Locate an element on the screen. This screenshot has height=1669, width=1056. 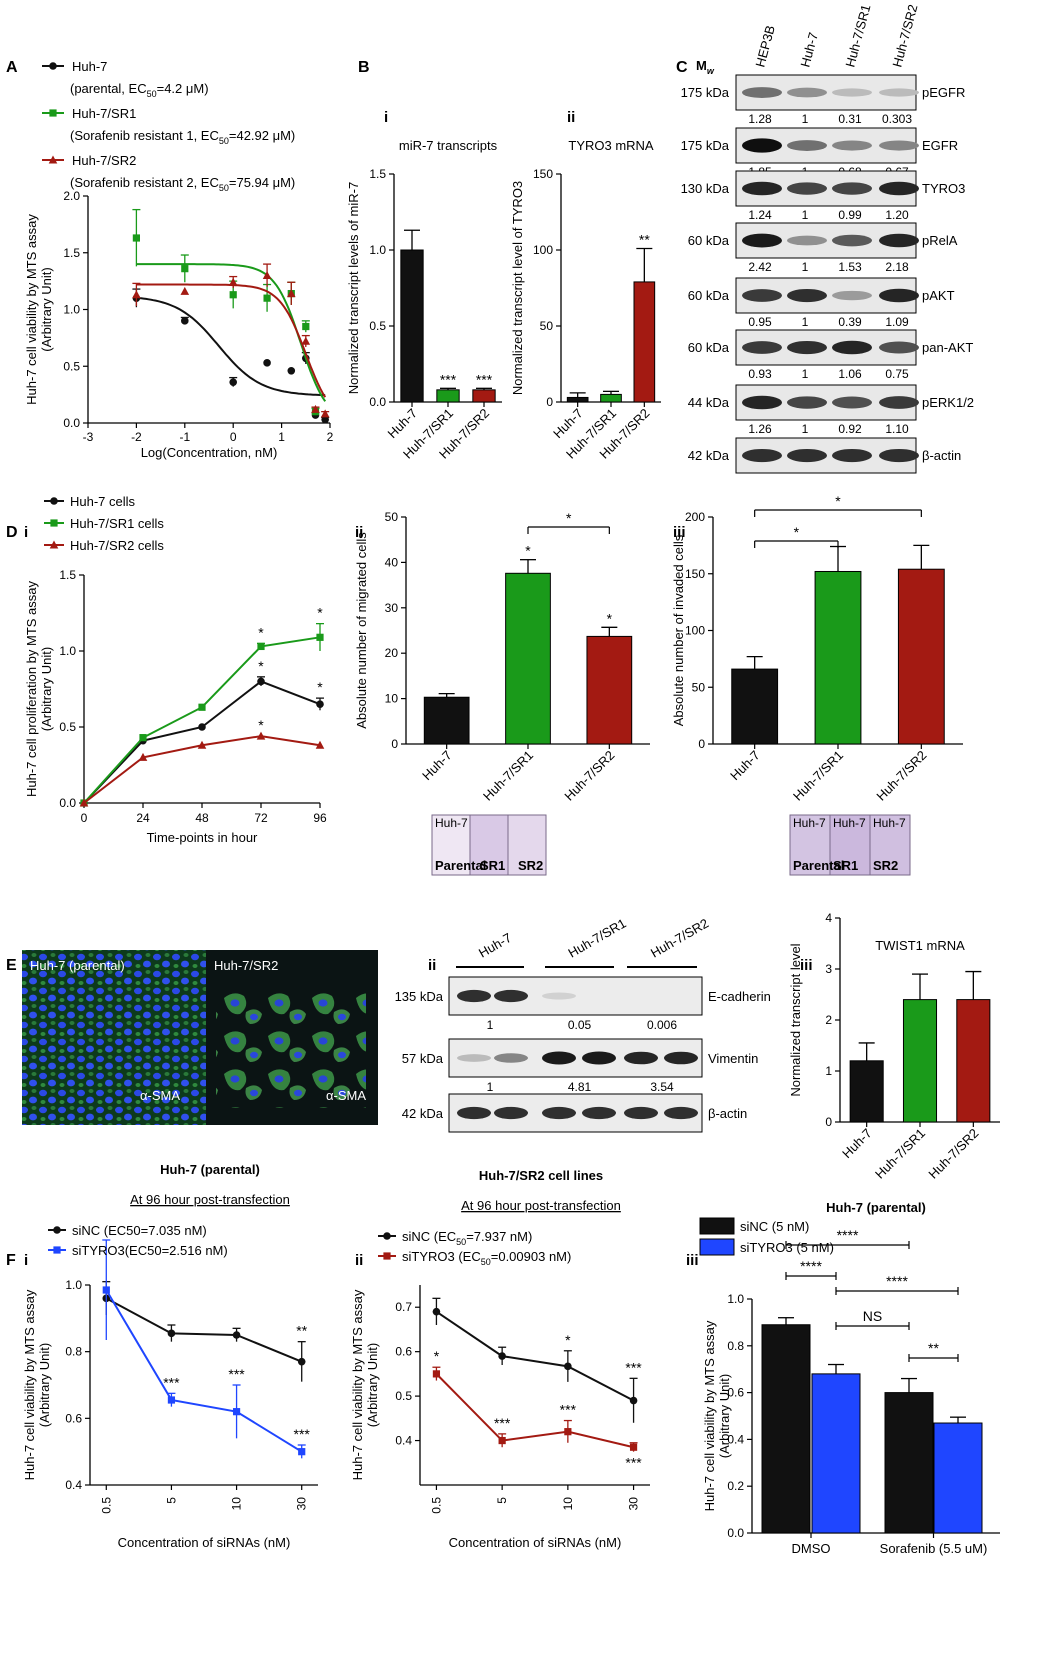
chart-bi-bar is located at coordinates (448, 396).